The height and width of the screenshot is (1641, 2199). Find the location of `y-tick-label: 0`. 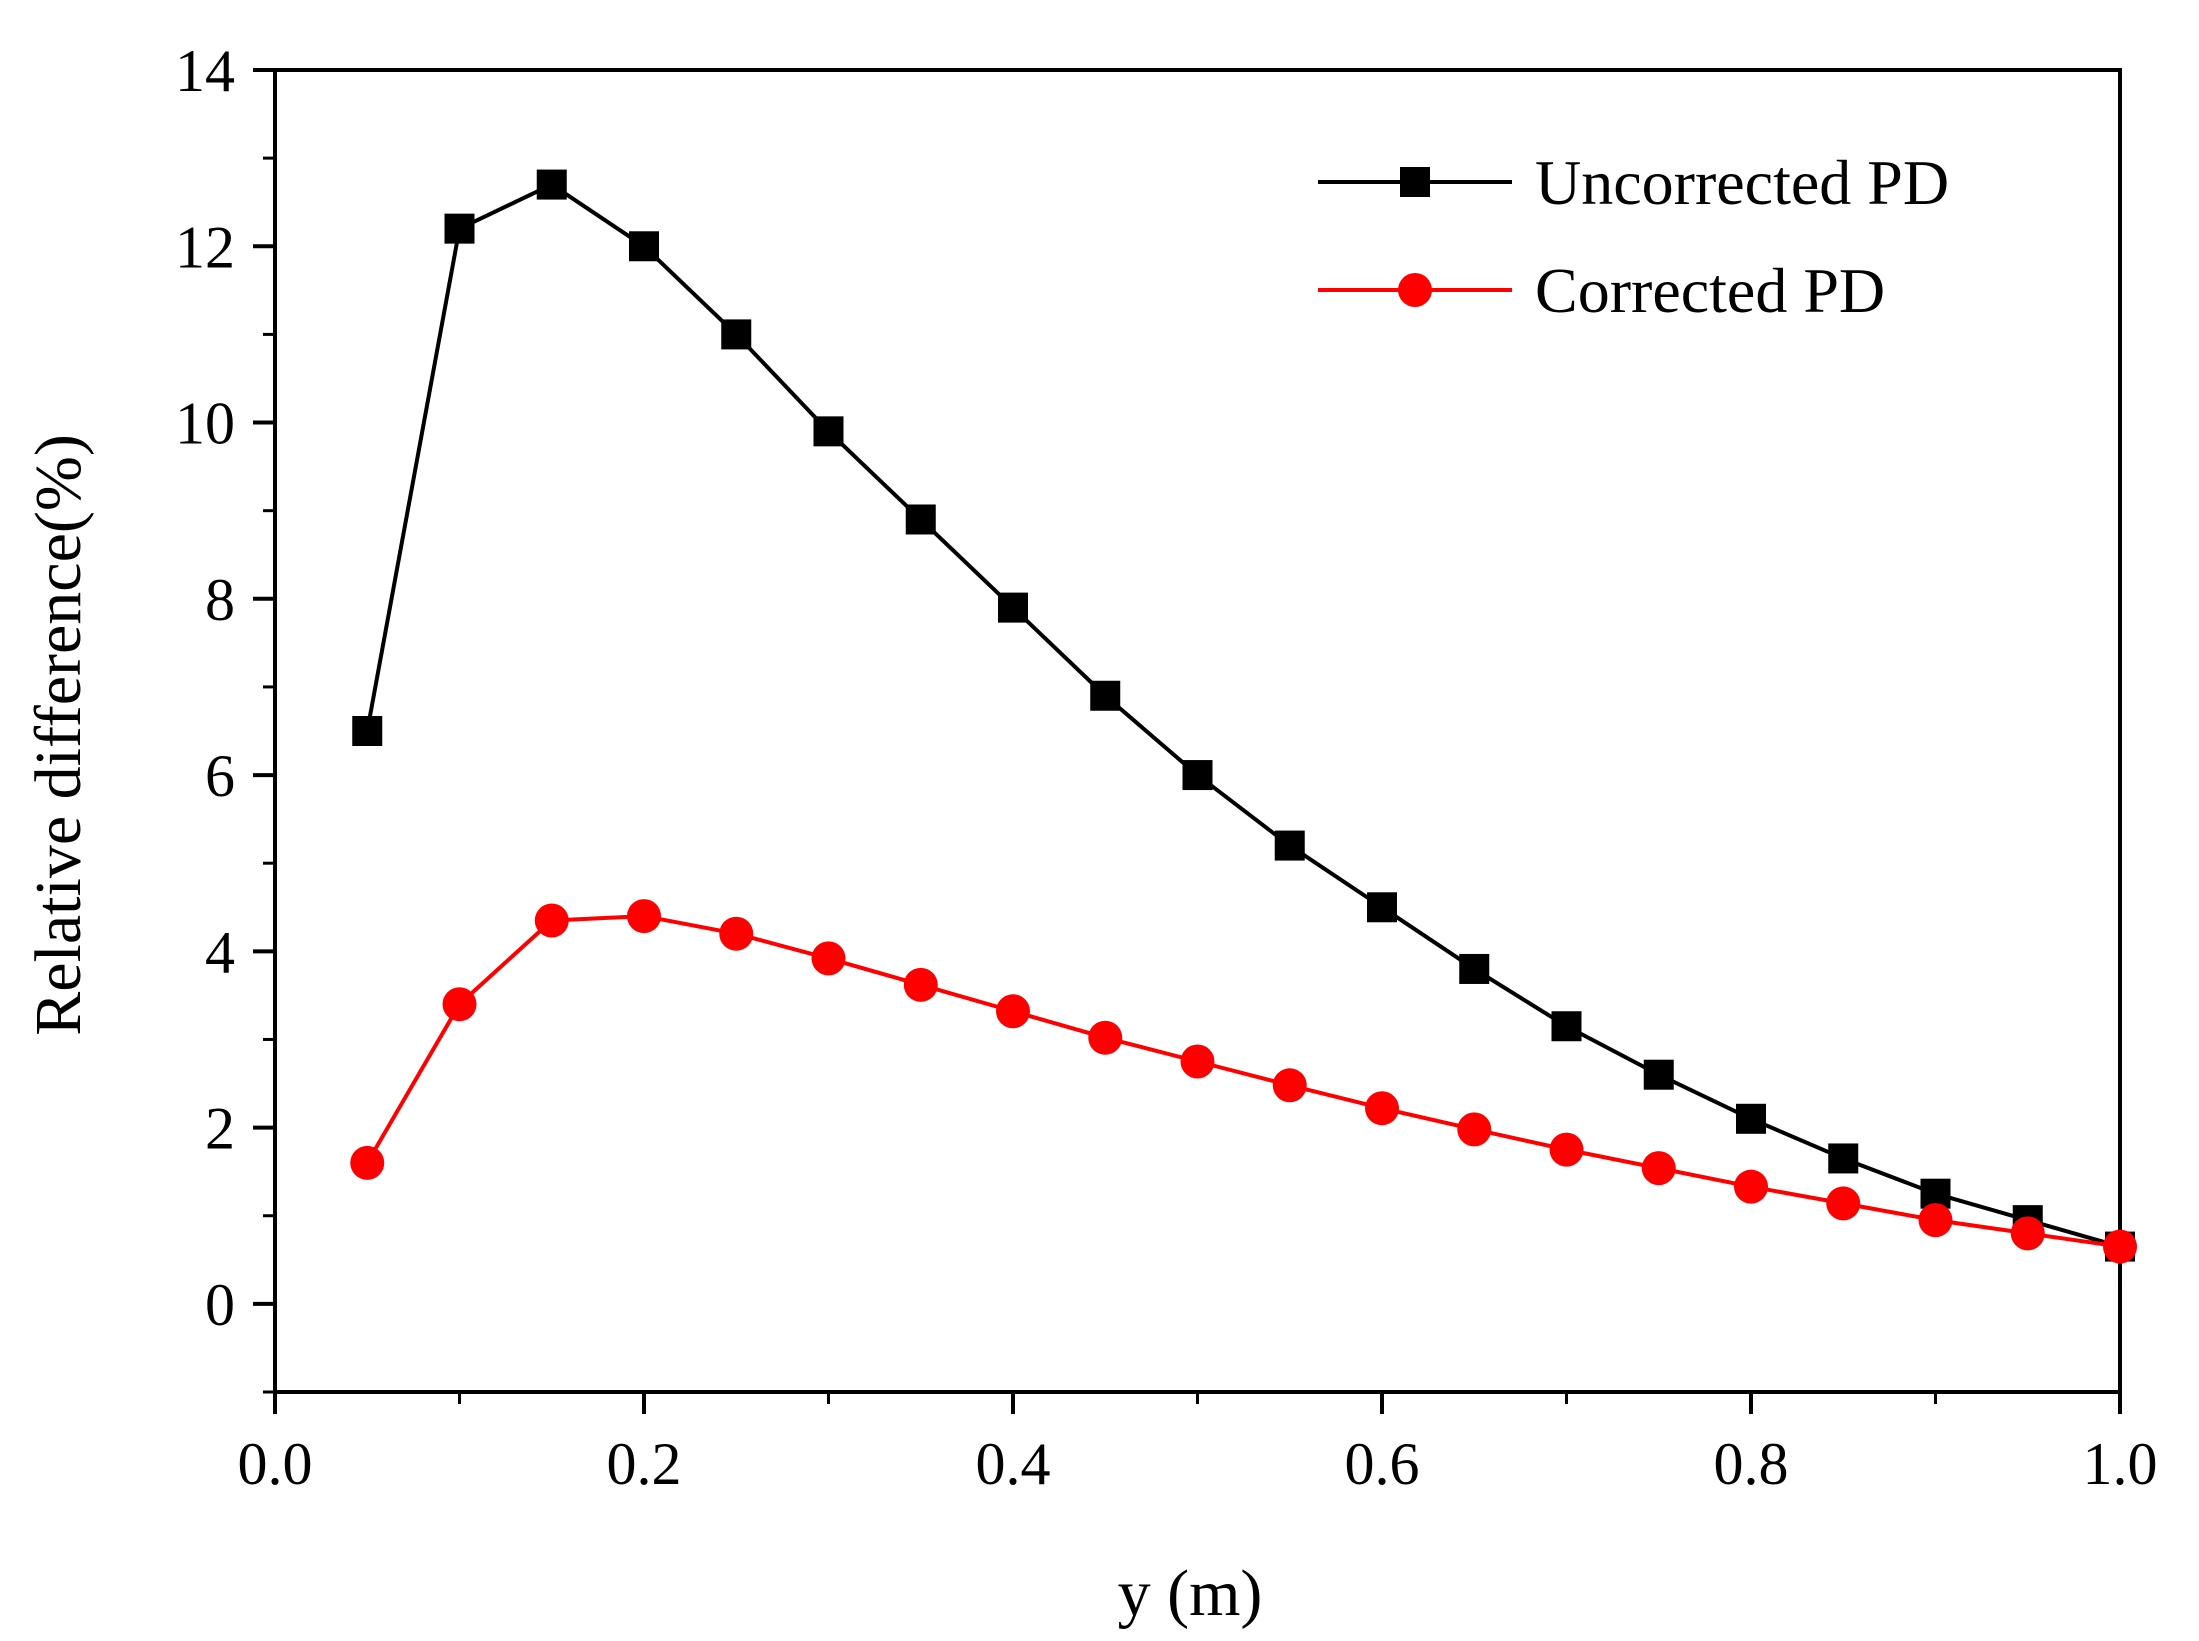

y-tick-label: 0 is located at coordinates (220, 1305).